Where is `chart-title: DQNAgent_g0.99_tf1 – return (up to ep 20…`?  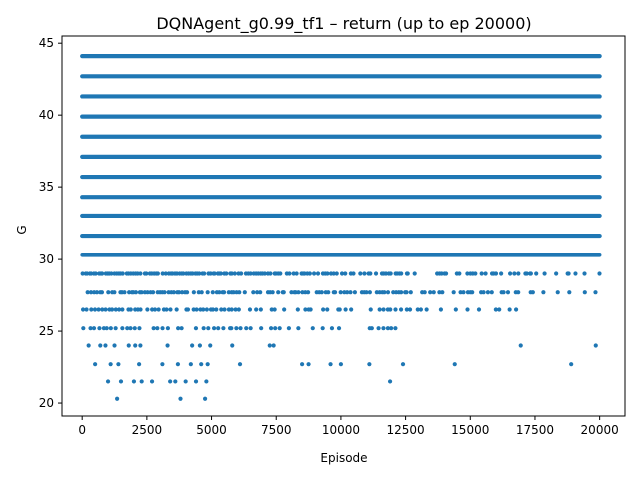 chart-title: DQNAgent_g0.99_tf1 – return (up to ep 20… is located at coordinates (343, 24).